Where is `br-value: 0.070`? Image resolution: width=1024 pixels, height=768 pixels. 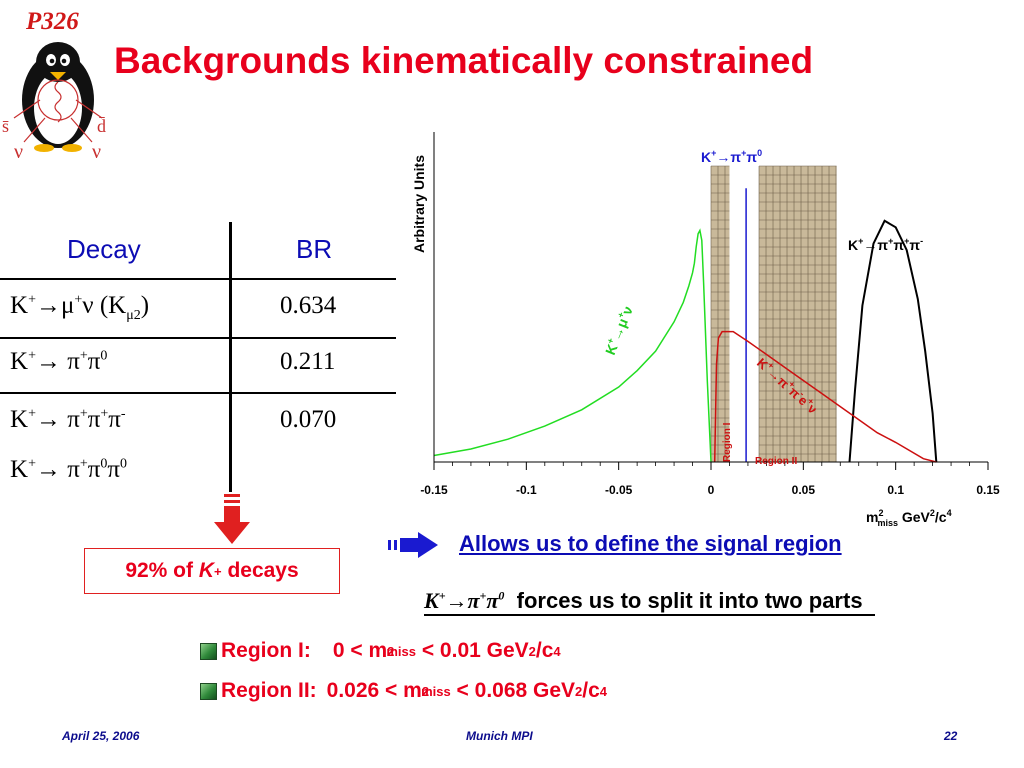 br-value: 0.070 is located at coordinates (308, 419).